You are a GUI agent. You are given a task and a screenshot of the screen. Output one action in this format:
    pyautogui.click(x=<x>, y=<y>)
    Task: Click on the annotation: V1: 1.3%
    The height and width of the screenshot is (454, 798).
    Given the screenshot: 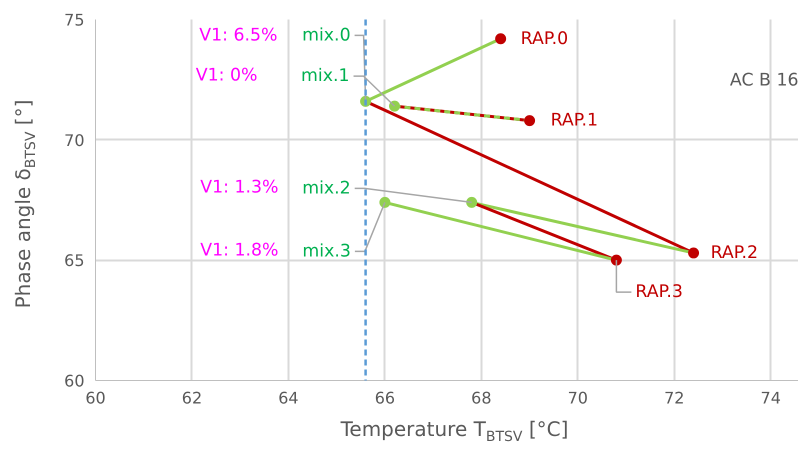 What is the action you would take?
    pyautogui.click(x=239, y=188)
    